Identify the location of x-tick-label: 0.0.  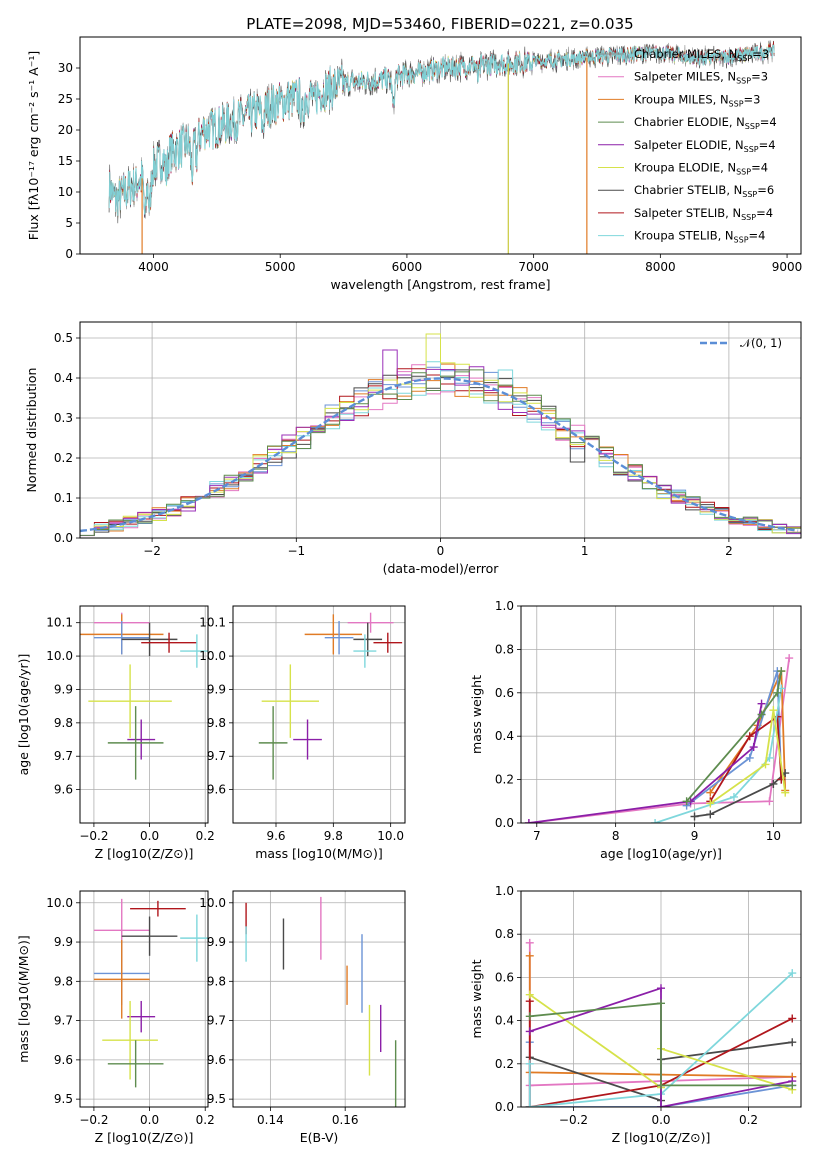
(660, 1120).